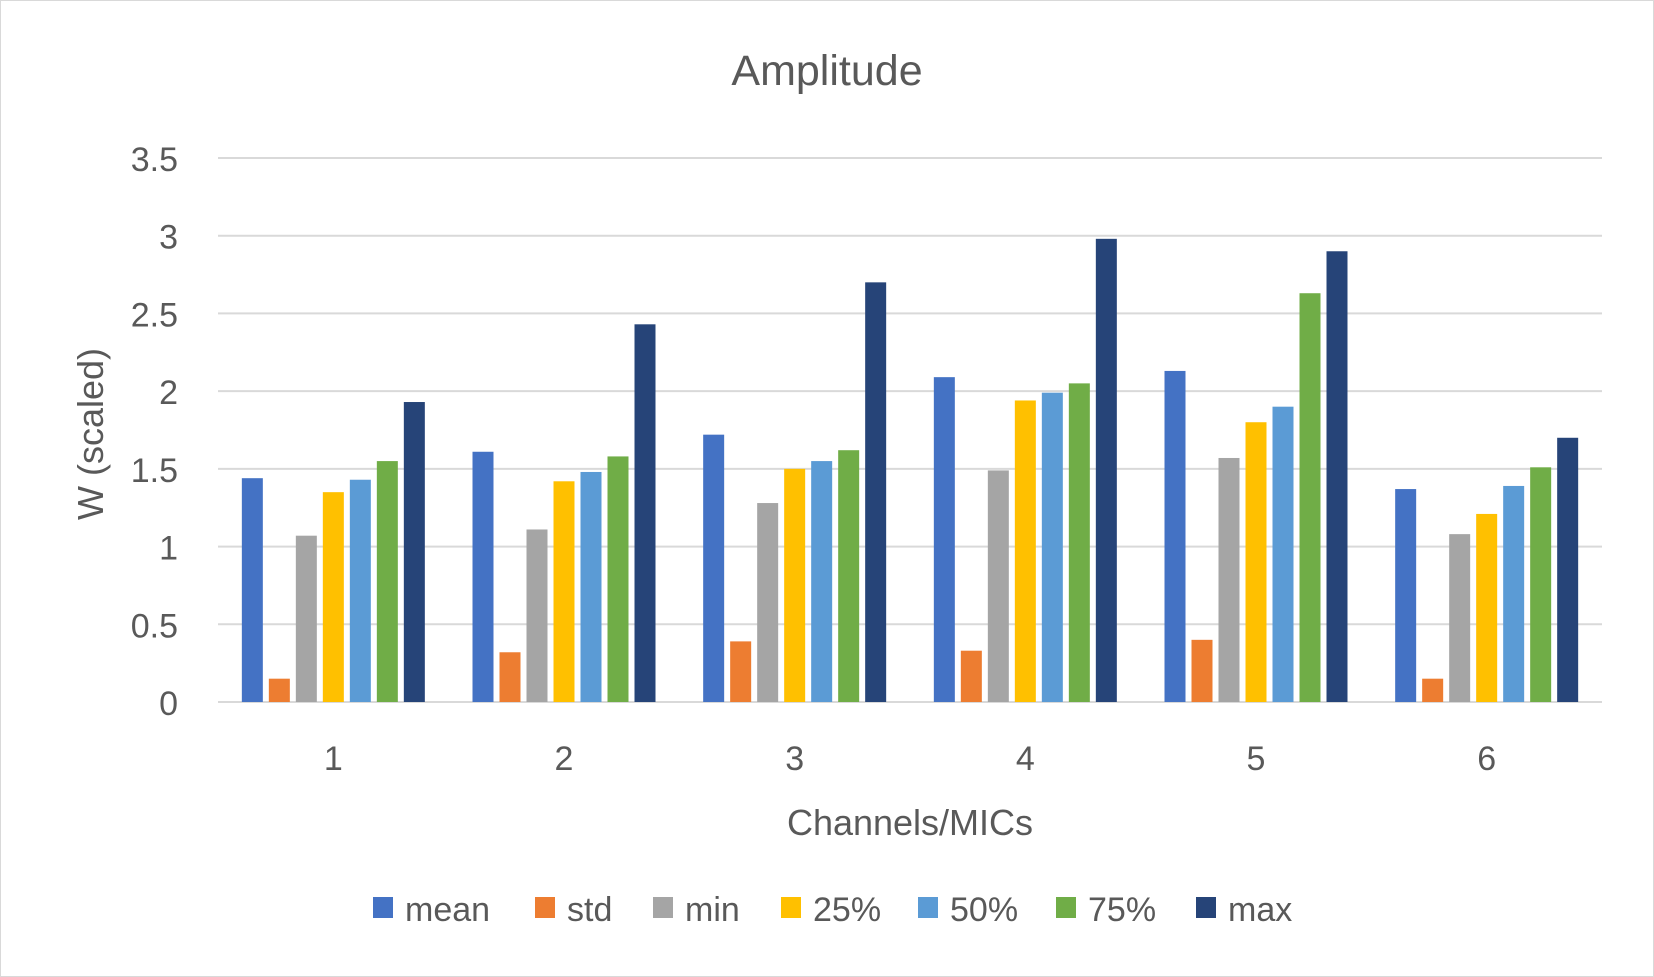 This screenshot has height=977, width=1654. I want to click on x-tick-label: 1, so click(333, 759).